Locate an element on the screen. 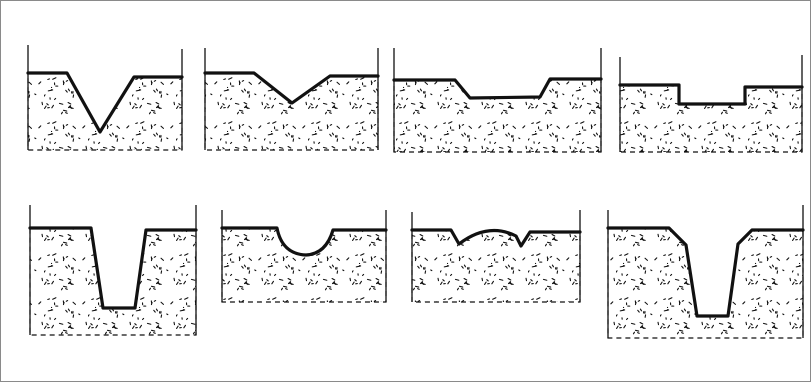 The width and height of the screenshot is (811, 382). profile-deep-u-narrow is located at coordinates (113, 270).